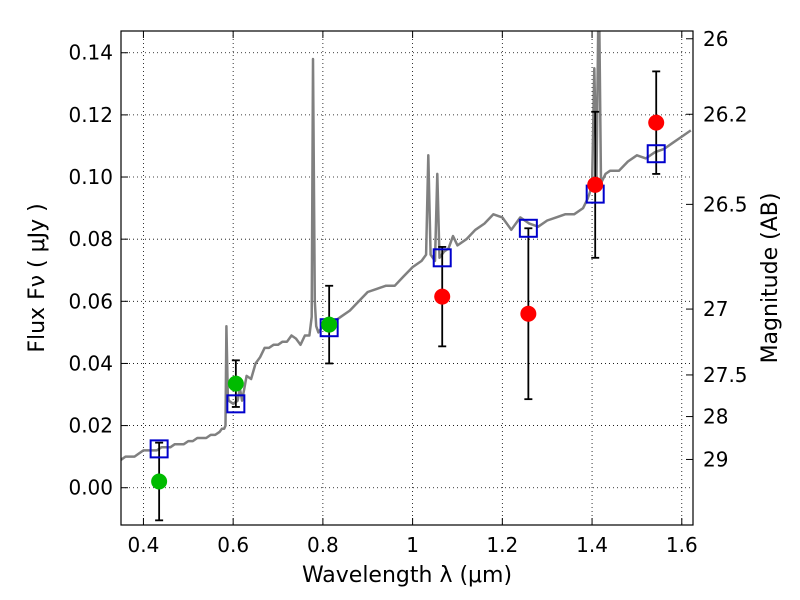 This screenshot has height=600, width=800. Describe the element at coordinates (725, 114) in the screenshot. I see `y2-tick-label: 26.2` at that location.